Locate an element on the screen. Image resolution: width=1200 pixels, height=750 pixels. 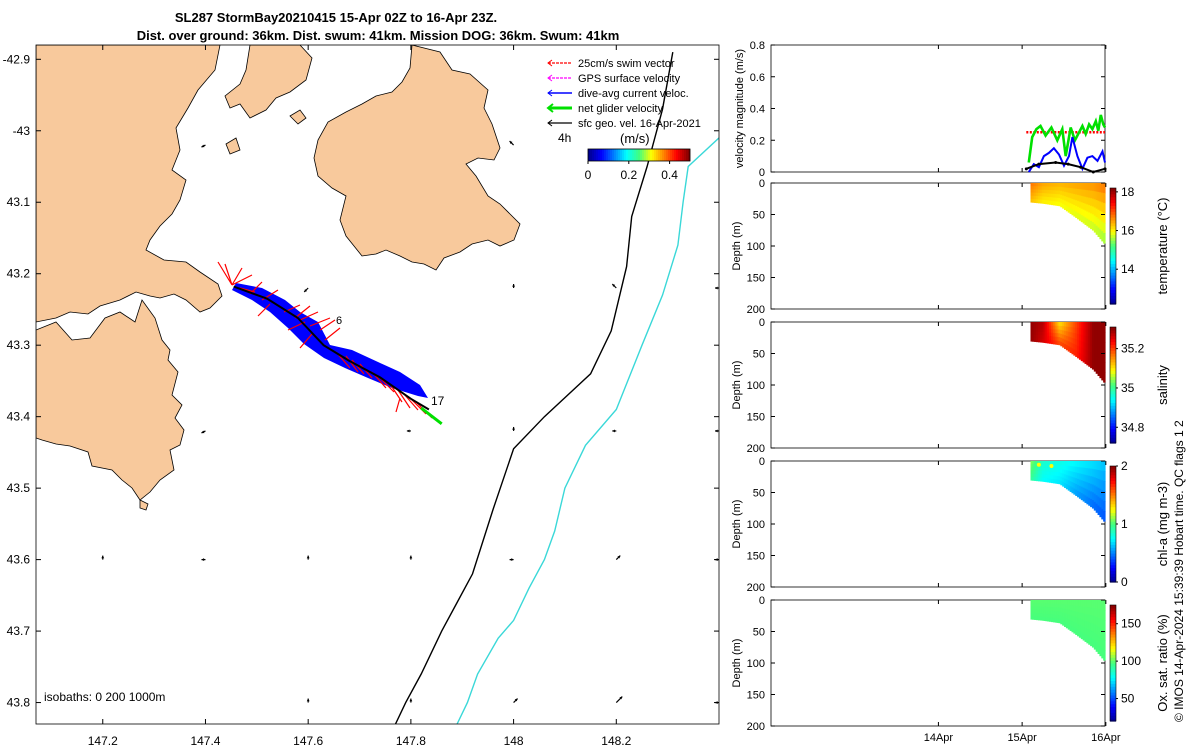
legend-net-label: net glider velocity is located at coordinates (620, 109).